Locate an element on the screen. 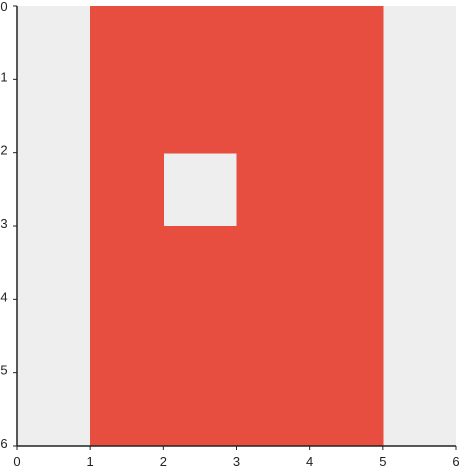 Image resolution: width=462 pixels, height=467 pixels. y-tick-label-3: 3 is located at coordinates (3, 223).